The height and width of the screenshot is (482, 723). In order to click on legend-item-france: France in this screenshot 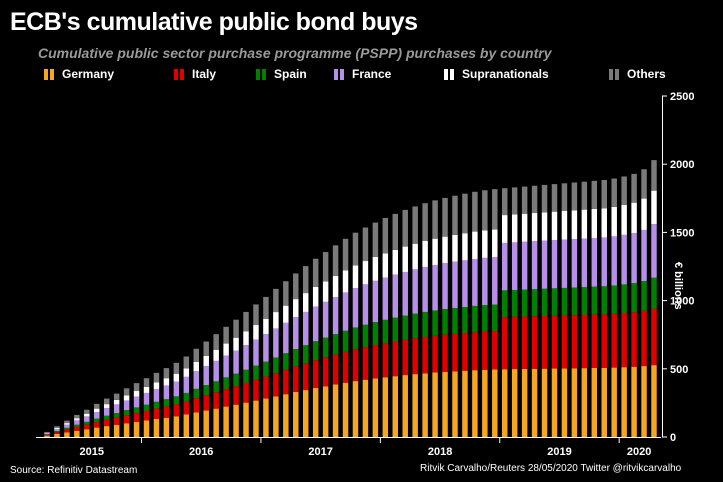, I will do `click(362, 74)`.